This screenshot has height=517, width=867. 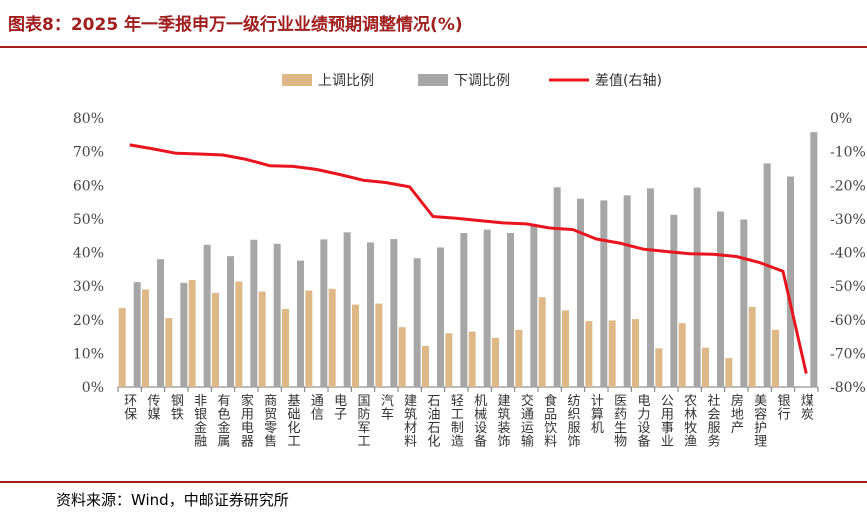 I want to click on category-label: 建筑装饰, so click(x=503, y=422).